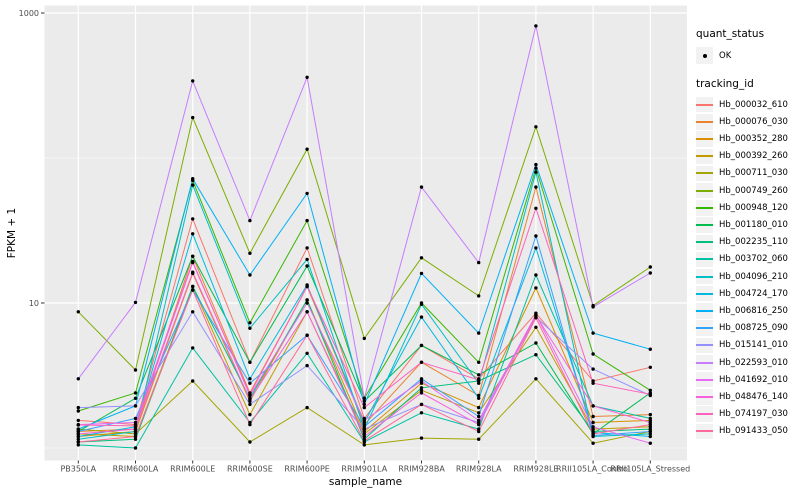  Describe the element at coordinates (725, 55) in the screenshot. I see `legend-item-label: OK` at that location.